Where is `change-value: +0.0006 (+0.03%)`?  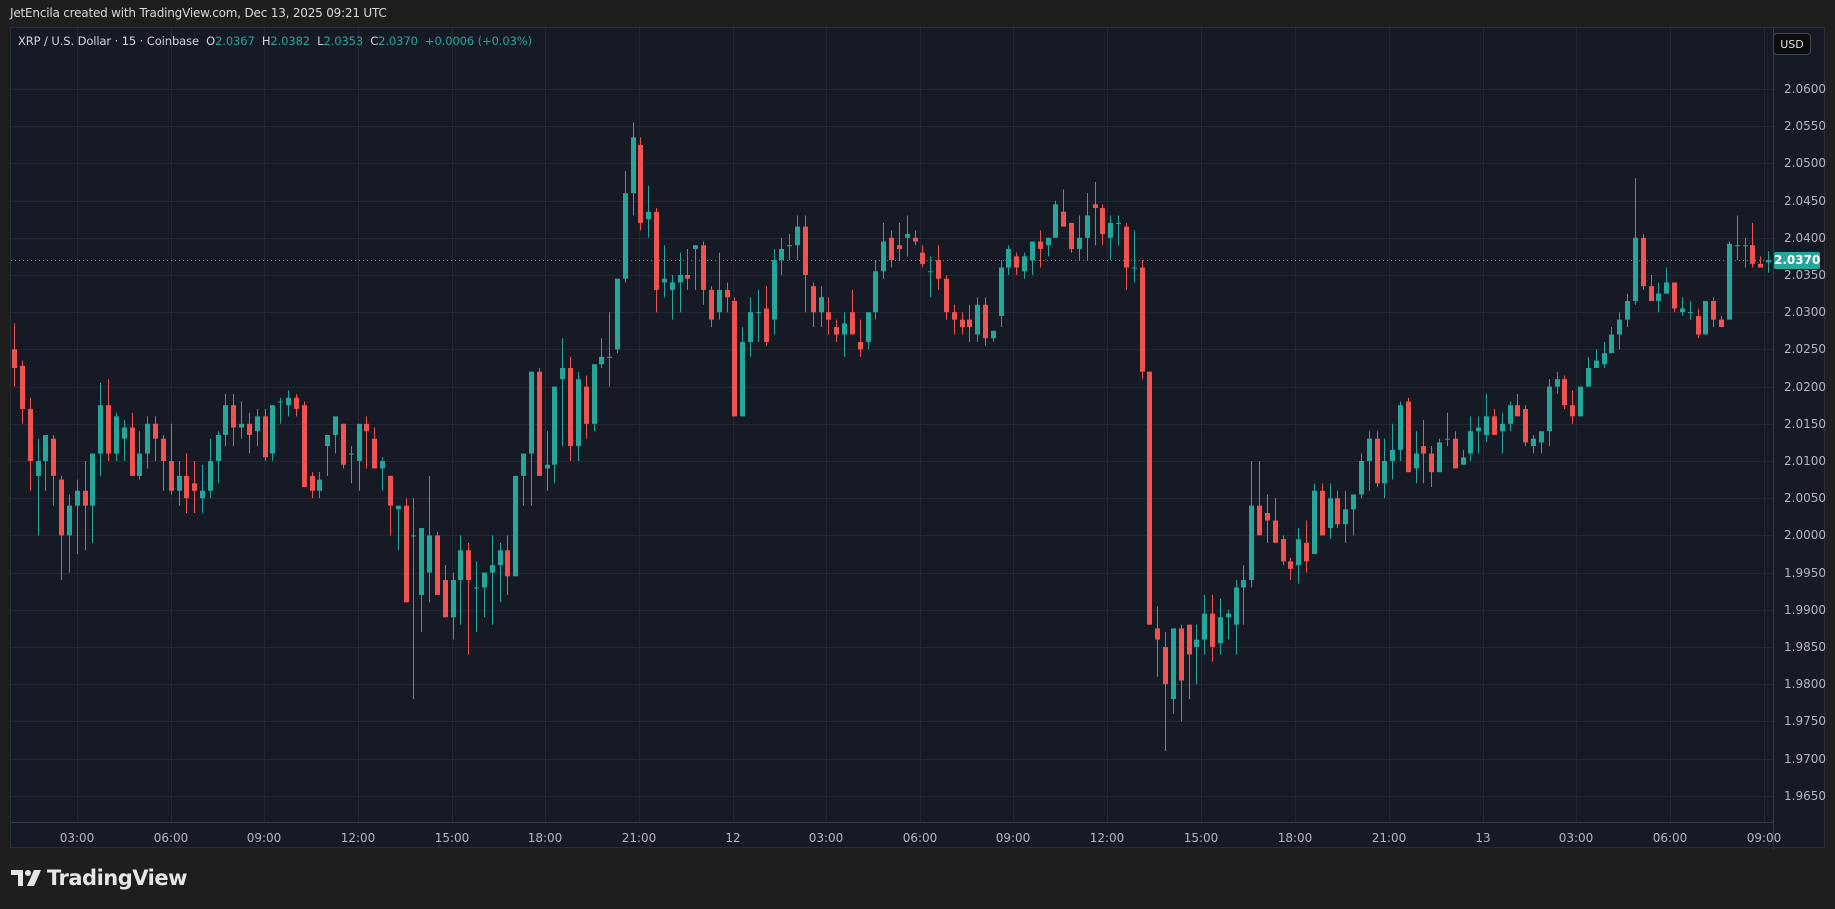 change-value: +0.0006 (+0.03%) is located at coordinates (478, 41).